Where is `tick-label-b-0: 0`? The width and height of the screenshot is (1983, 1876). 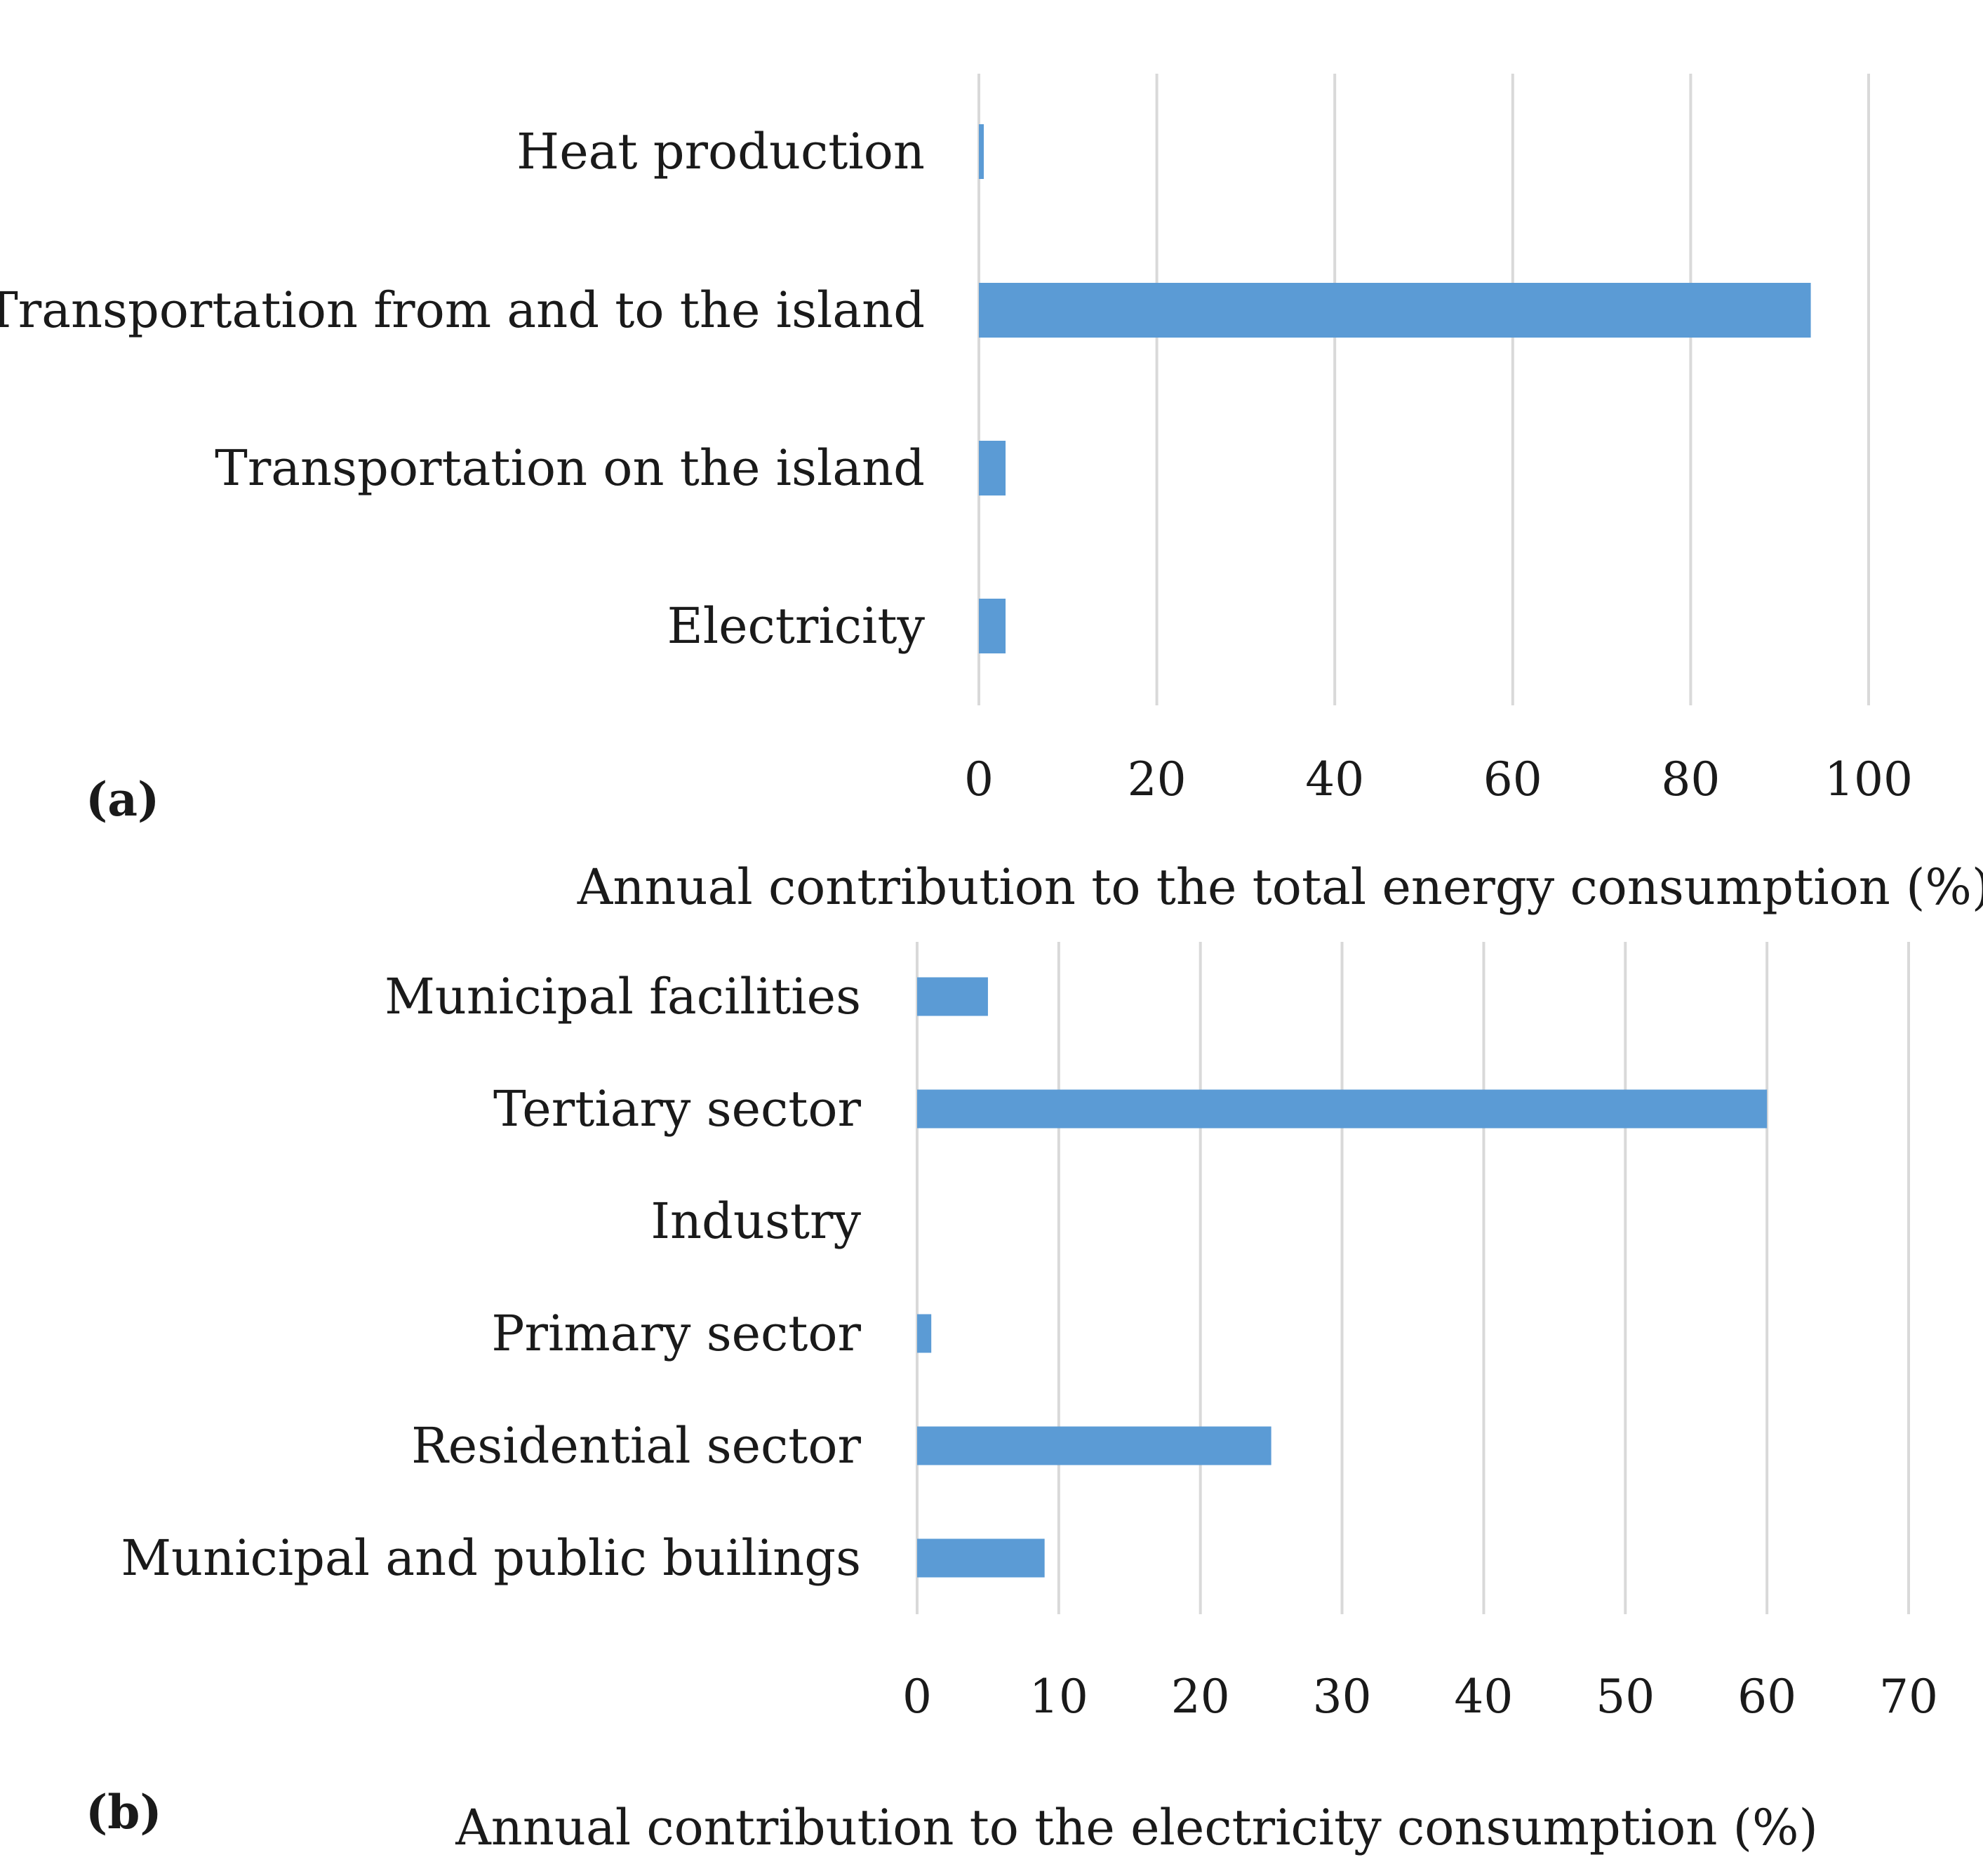 tick-label-b-0: 0 is located at coordinates (917, 1697).